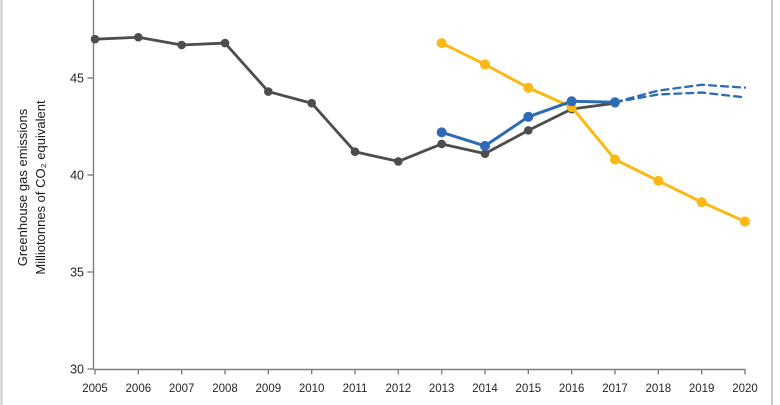  I want to click on x-tick-label: 2010, so click(312, 389).